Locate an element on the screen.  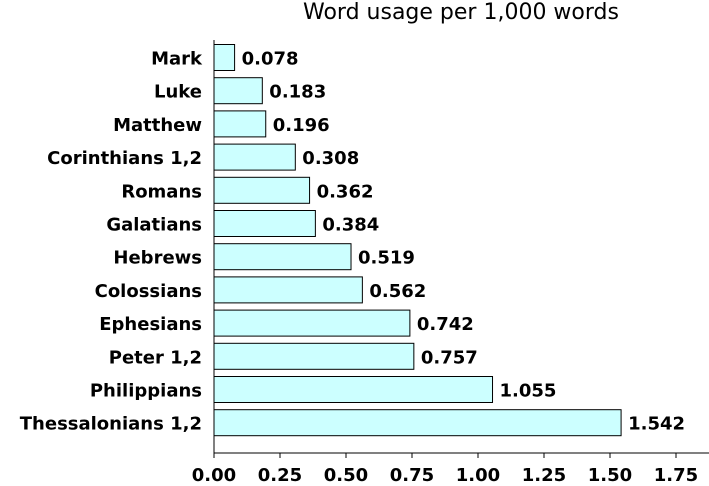
category-label: Ephesians is located at coordinates (150, 324).